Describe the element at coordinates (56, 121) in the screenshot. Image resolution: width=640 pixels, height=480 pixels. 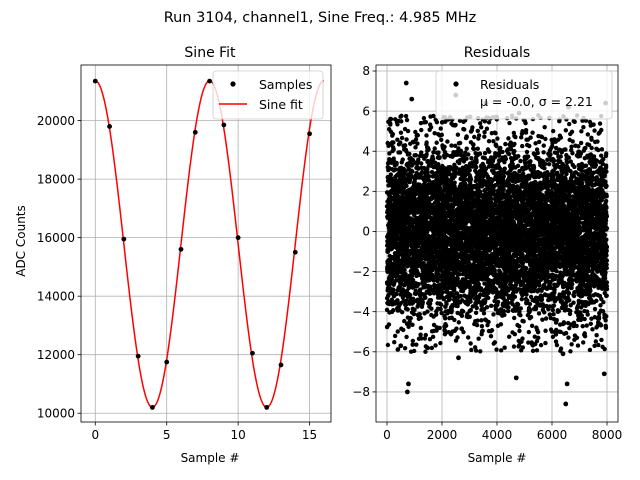
I see `sine-fit-ytick-label: 20000` at that location.